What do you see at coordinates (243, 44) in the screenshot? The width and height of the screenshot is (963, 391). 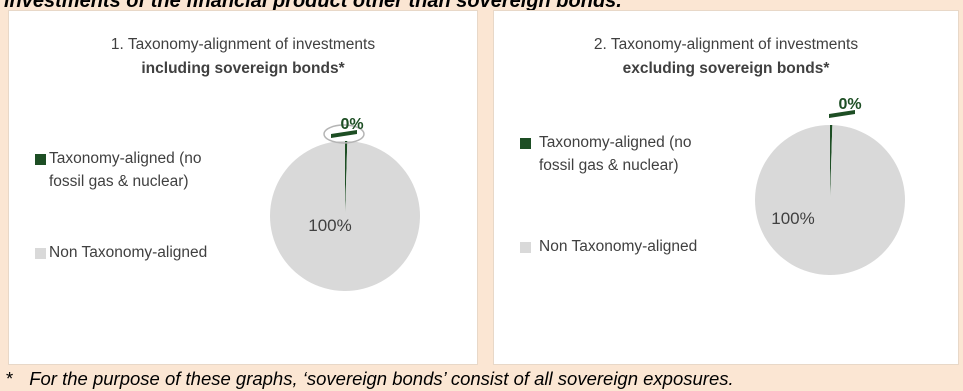 I see `chart-title: 1. Taxonomy-alignment of investments` at bounding box center [243, 44].